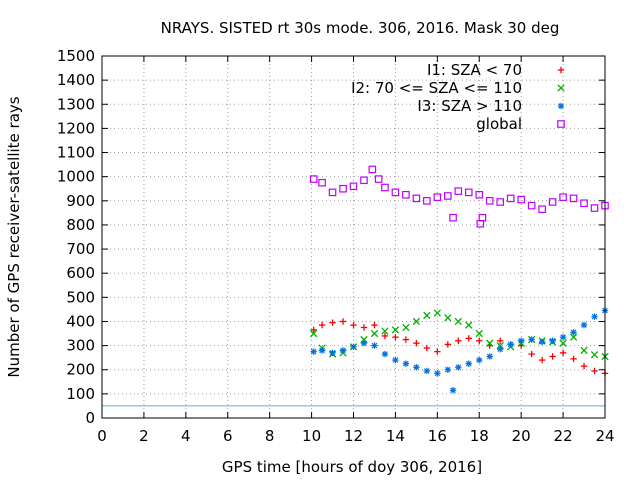 The height and width of the screenshot is (480, 640). What do you see at coordinates (521, 436) in the screenshot?
I see `x-tick-label: 20` at bounding box center [521, 436].